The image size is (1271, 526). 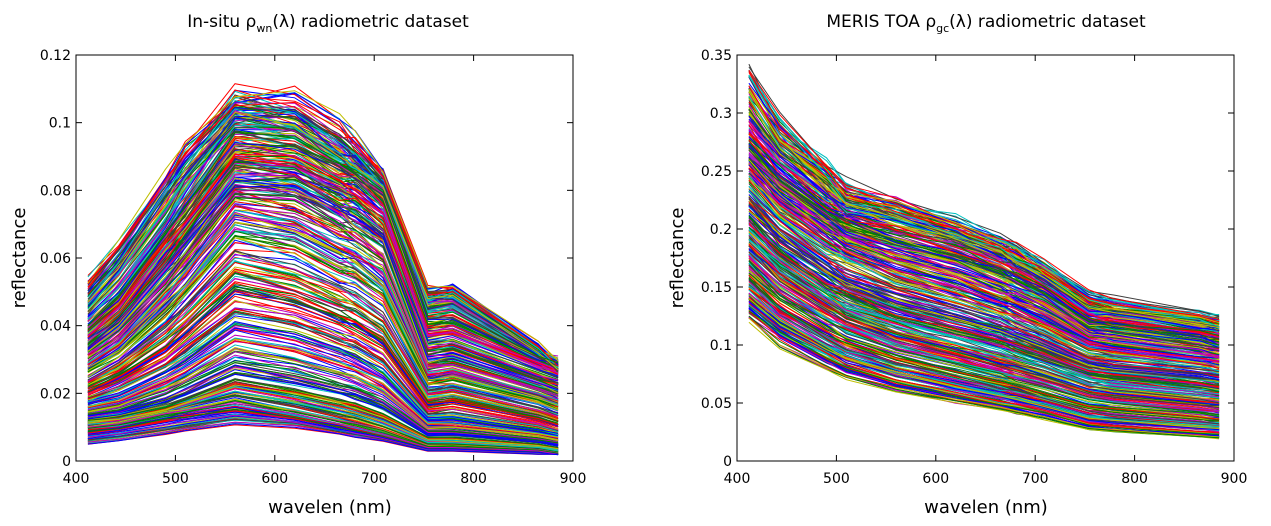 What do you see at coordinates (721, 230) in the screenshot?
I see `y-tick-label: 0.2` at bounding box center [721, 230].